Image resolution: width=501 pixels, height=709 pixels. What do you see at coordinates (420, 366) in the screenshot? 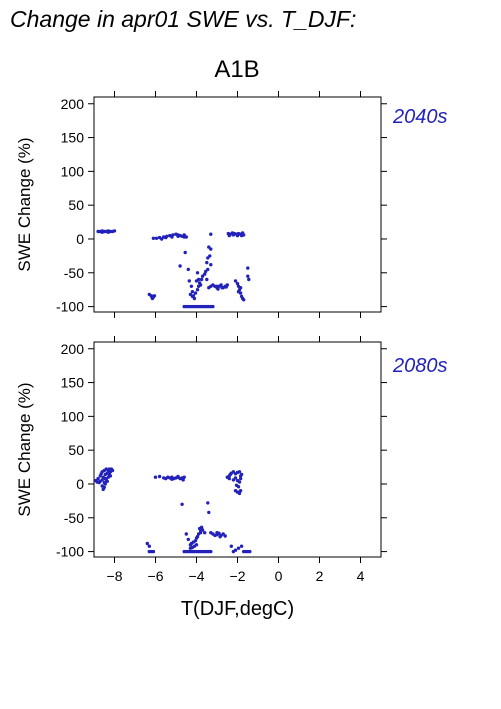
I see `panel-2-period-label: 2080s` at bounding box center [420, 366].